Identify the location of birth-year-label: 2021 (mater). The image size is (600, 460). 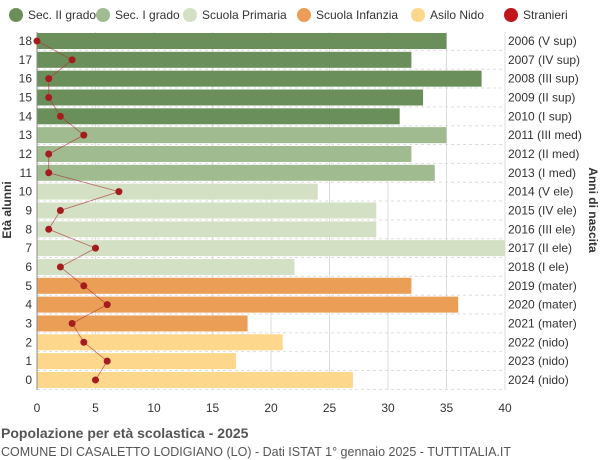
(542, 323).